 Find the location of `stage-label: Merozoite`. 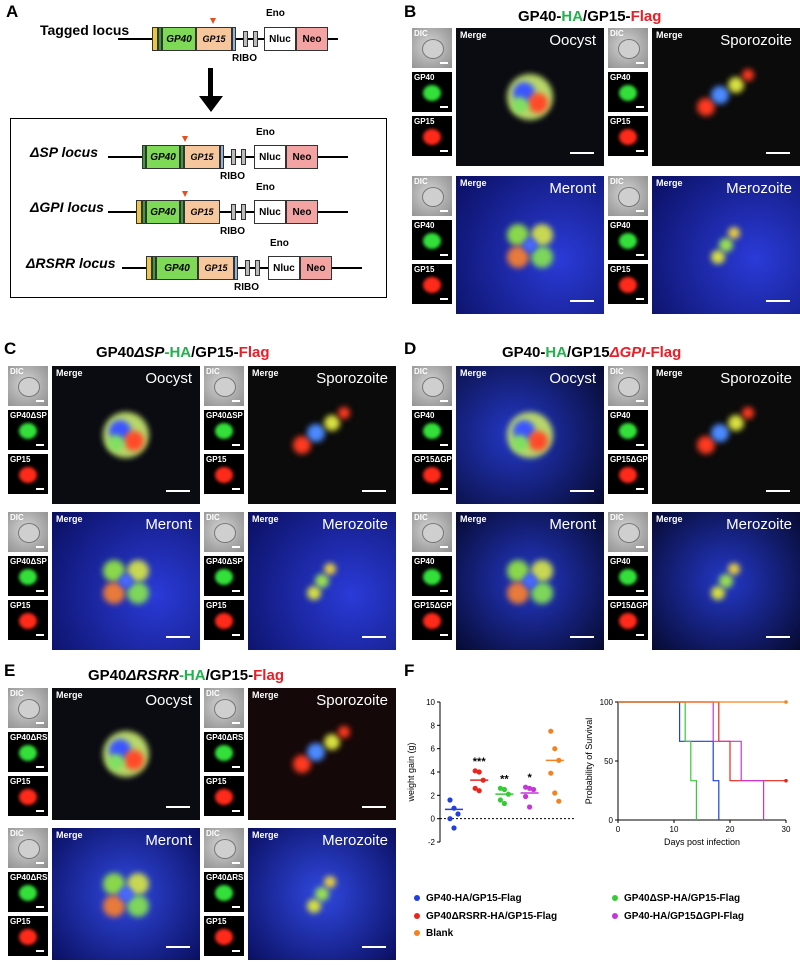

stage-label: Merozoite is located at coordinates (759, 524).